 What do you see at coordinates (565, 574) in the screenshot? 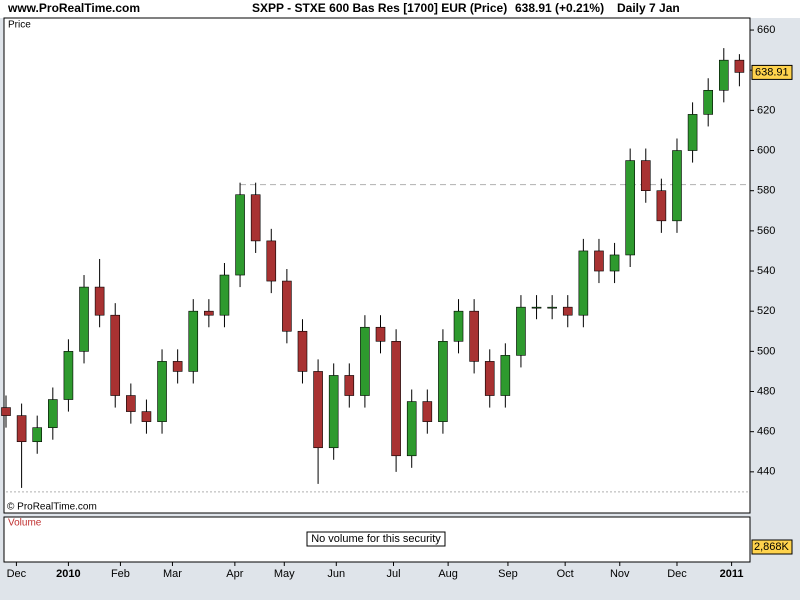
I see `x-tick-label: Oct` at bounding box center [565, 574].